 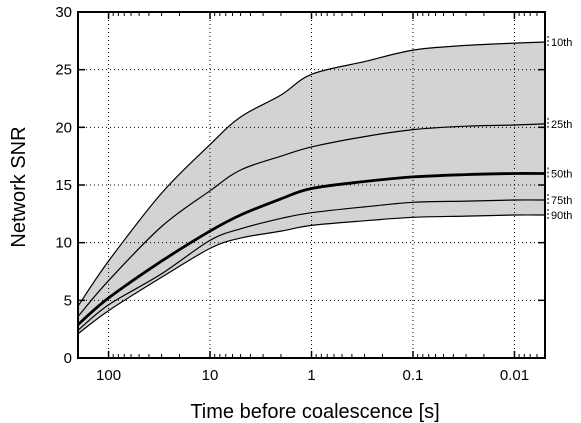 I want to click on series-label-75th: 75th, so click(x=561, y=201).